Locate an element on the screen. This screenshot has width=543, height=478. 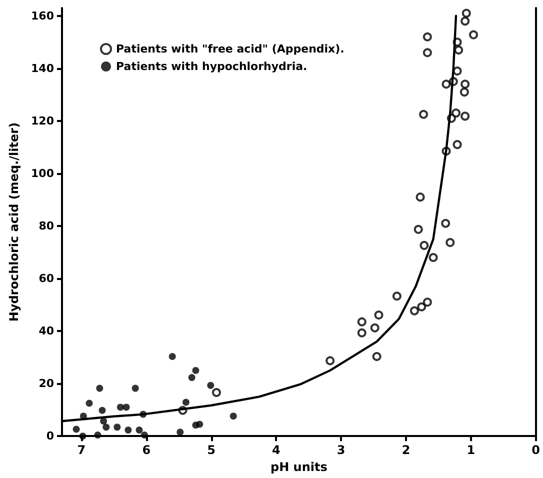
x-tick-label: 6 is located at coordinates (146, 450).